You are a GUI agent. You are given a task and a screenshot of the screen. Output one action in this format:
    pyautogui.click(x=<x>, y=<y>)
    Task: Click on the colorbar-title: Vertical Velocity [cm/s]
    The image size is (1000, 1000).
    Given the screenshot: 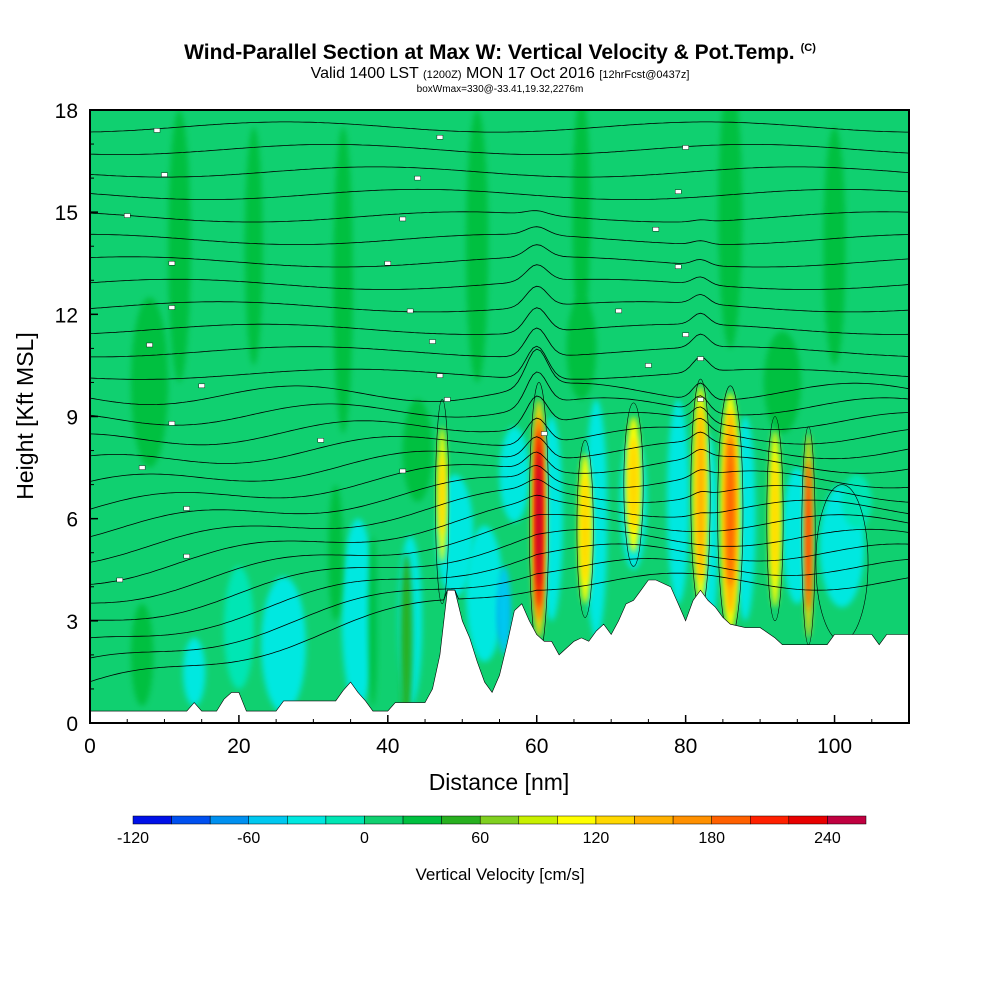 What is the action you would take?
    pyautogui.click(x=499, y=874)
    